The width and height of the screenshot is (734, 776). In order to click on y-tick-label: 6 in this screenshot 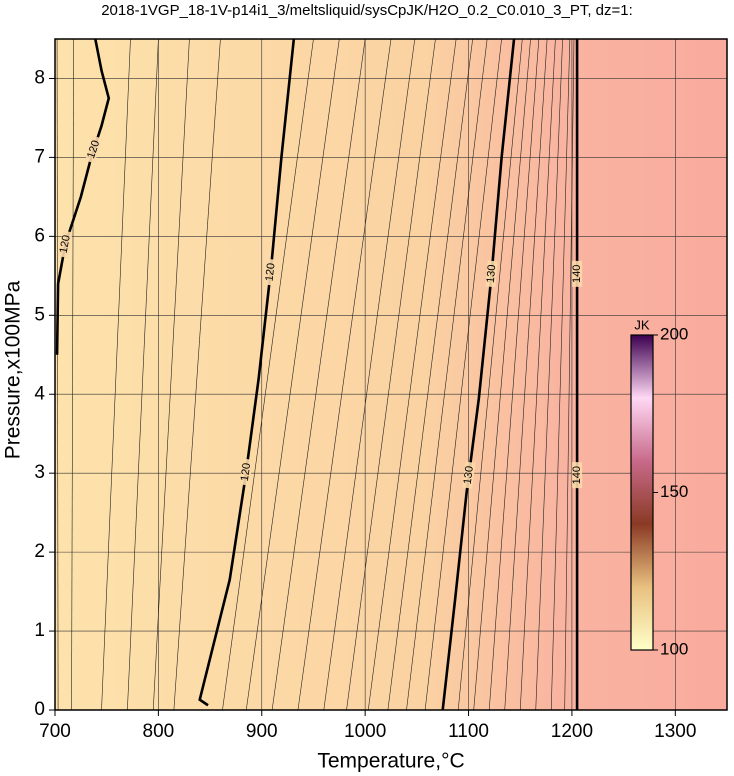, I will do `click(39, 235)`.